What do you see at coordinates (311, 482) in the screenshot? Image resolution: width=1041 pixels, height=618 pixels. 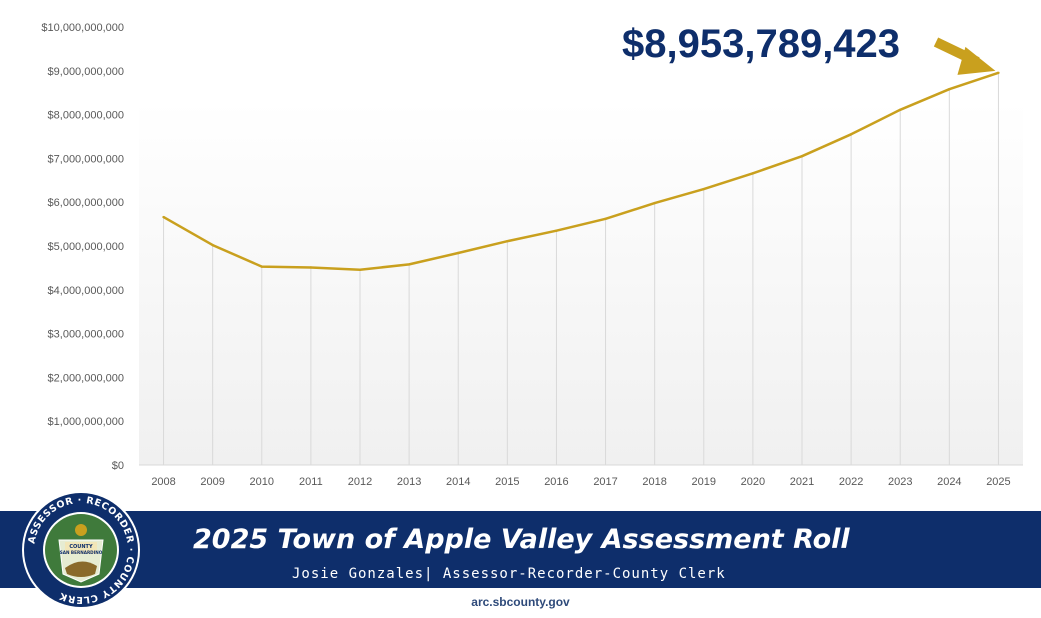 I see `x-tick-label: 2011` at bounding box center [311, 482].